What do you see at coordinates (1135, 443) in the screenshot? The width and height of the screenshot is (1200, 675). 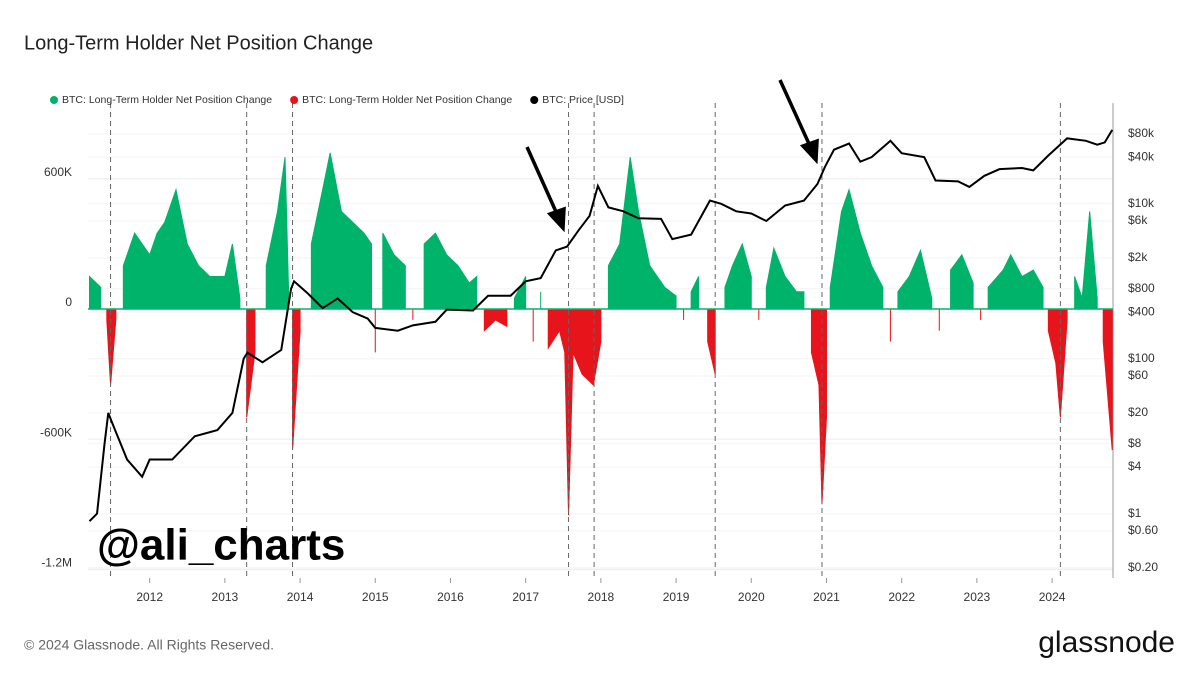 I see `y2-tick-label: $8` at bounding box center [1135, 443].